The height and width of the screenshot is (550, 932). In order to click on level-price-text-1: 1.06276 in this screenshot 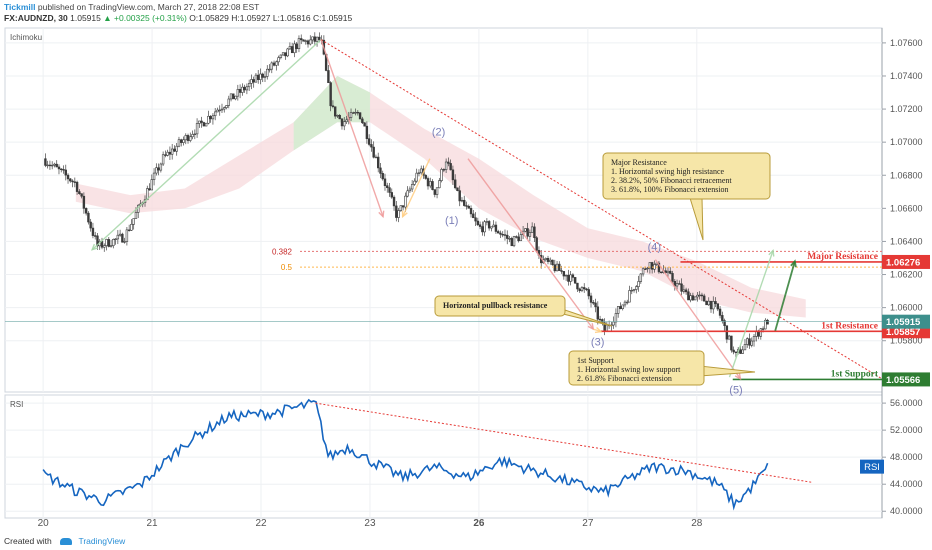, I will do `click(903, 262)`.